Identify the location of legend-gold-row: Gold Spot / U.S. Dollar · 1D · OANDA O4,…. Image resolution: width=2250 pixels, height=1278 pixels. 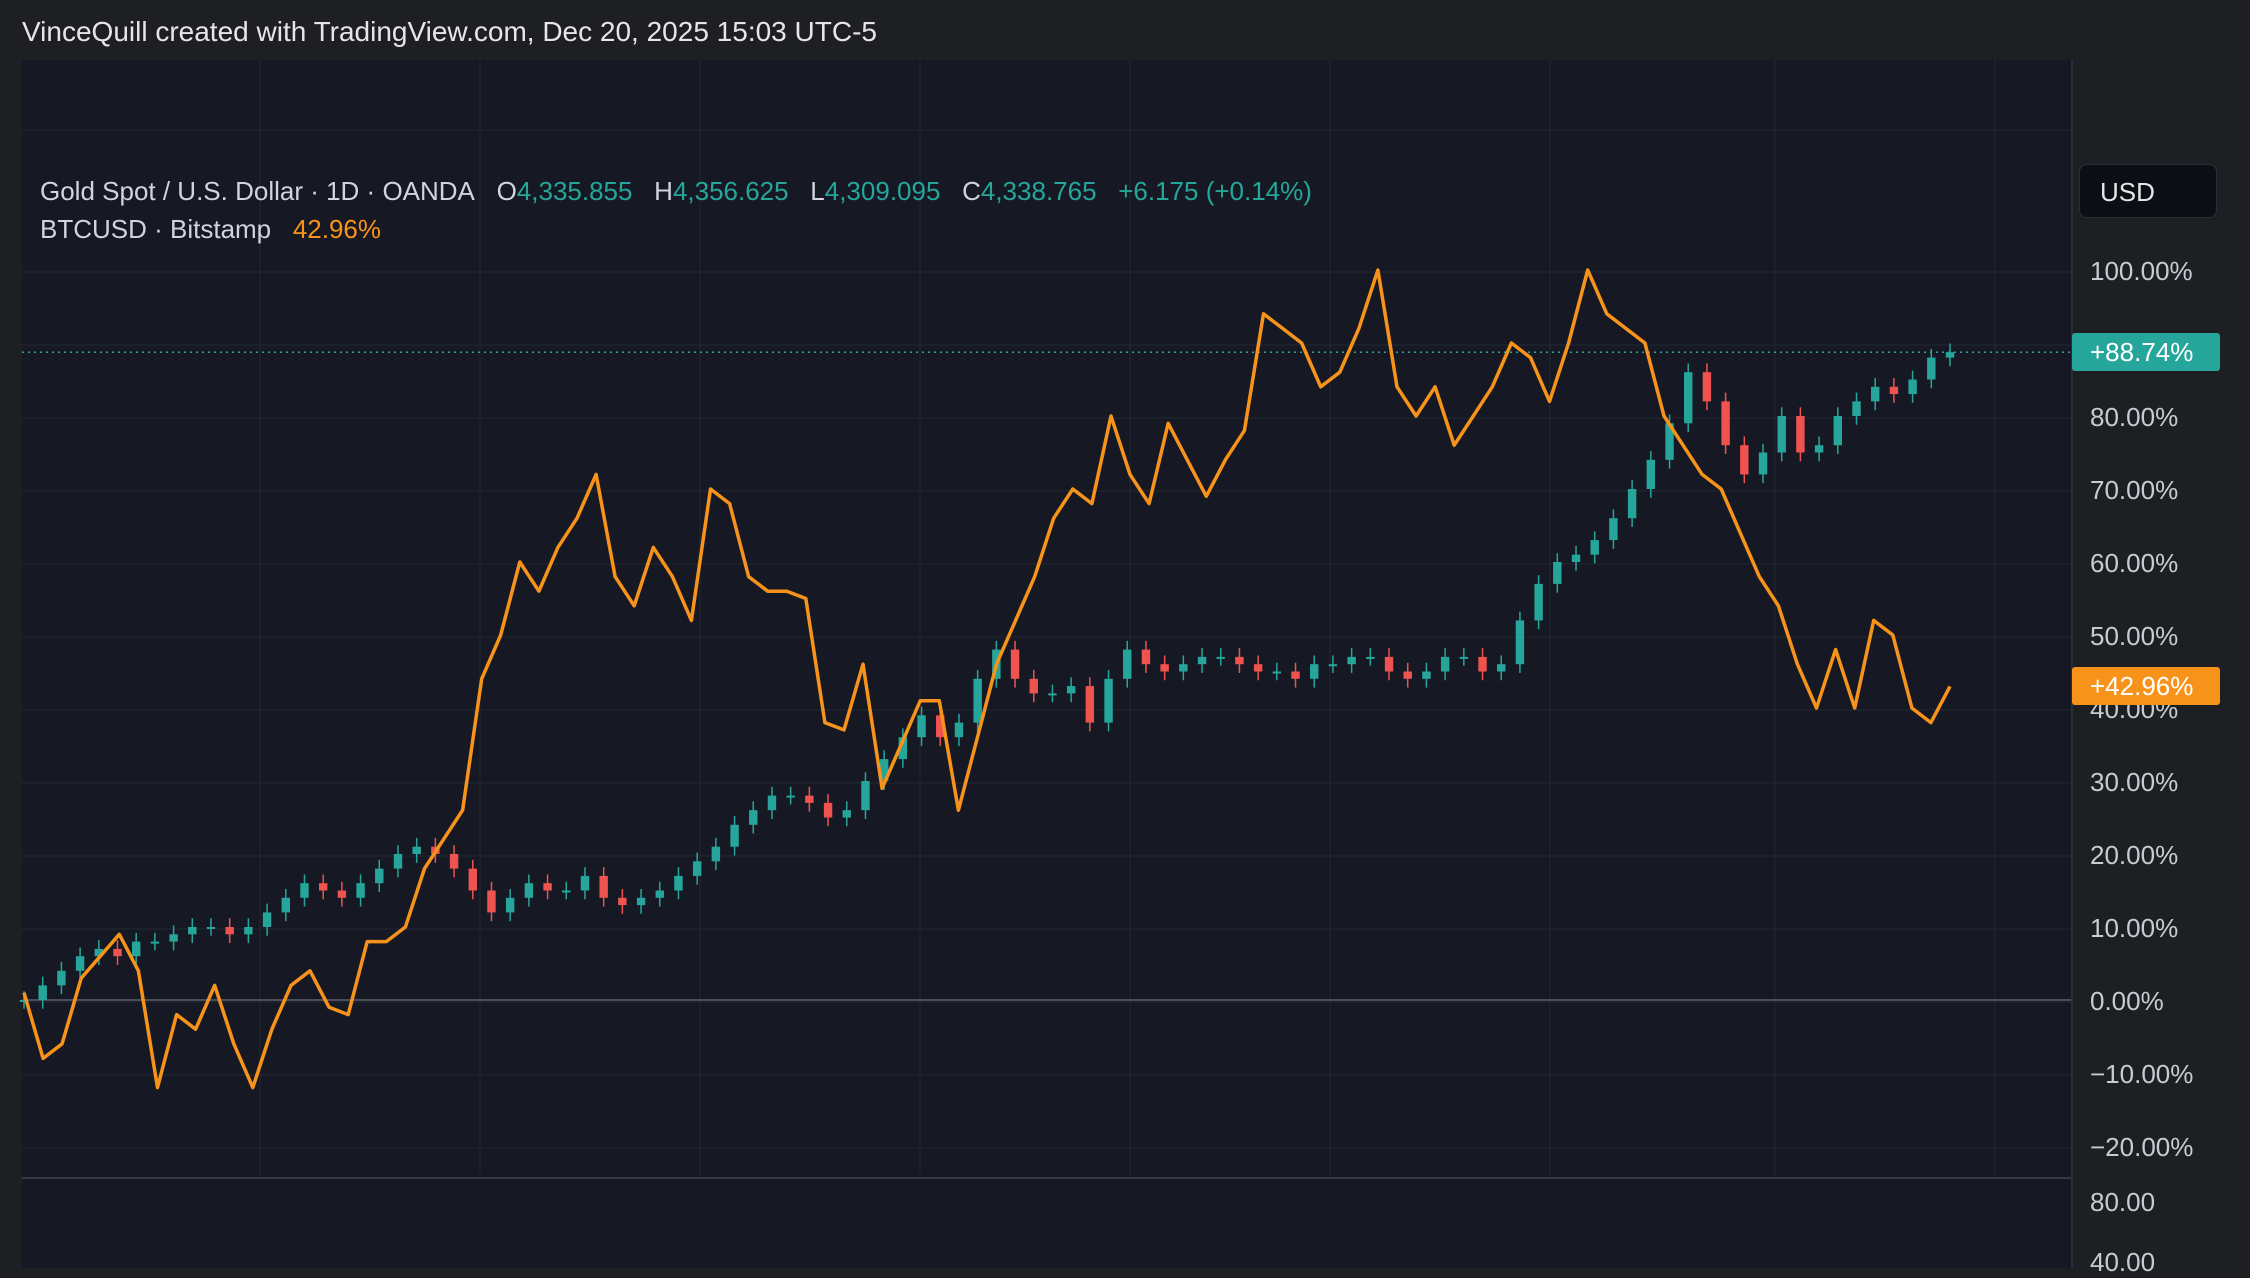
(676, 191).